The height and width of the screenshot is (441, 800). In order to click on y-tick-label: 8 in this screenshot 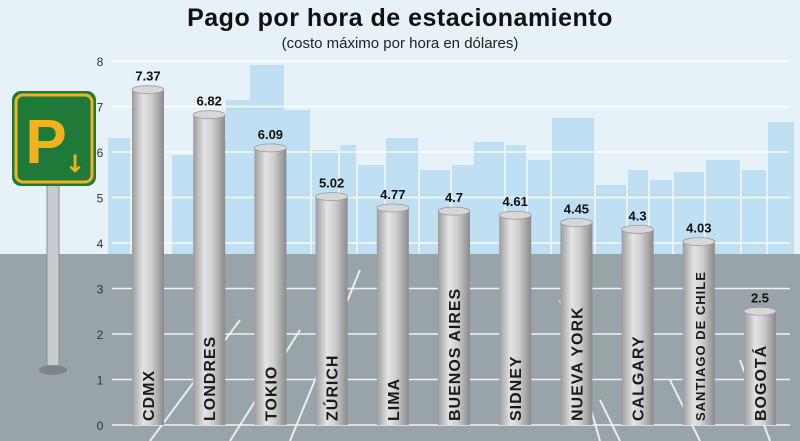, I will do `click(100, 62)`.